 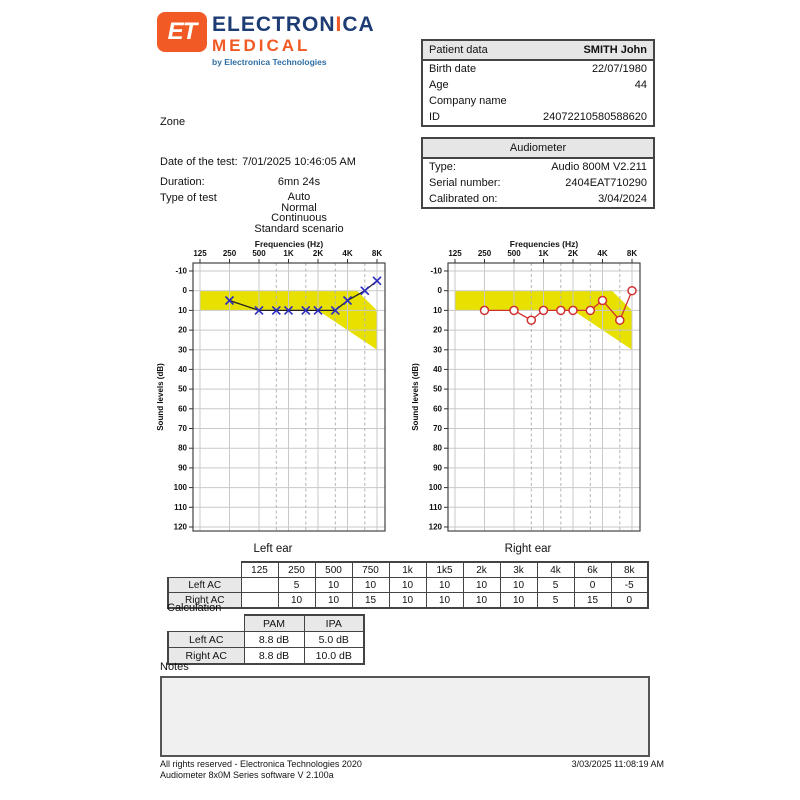 What do you see at coordinates (619, 69) in the screenshot?
I see `patient-row-value: 22/07/1980` at bounding box center [619, 69].